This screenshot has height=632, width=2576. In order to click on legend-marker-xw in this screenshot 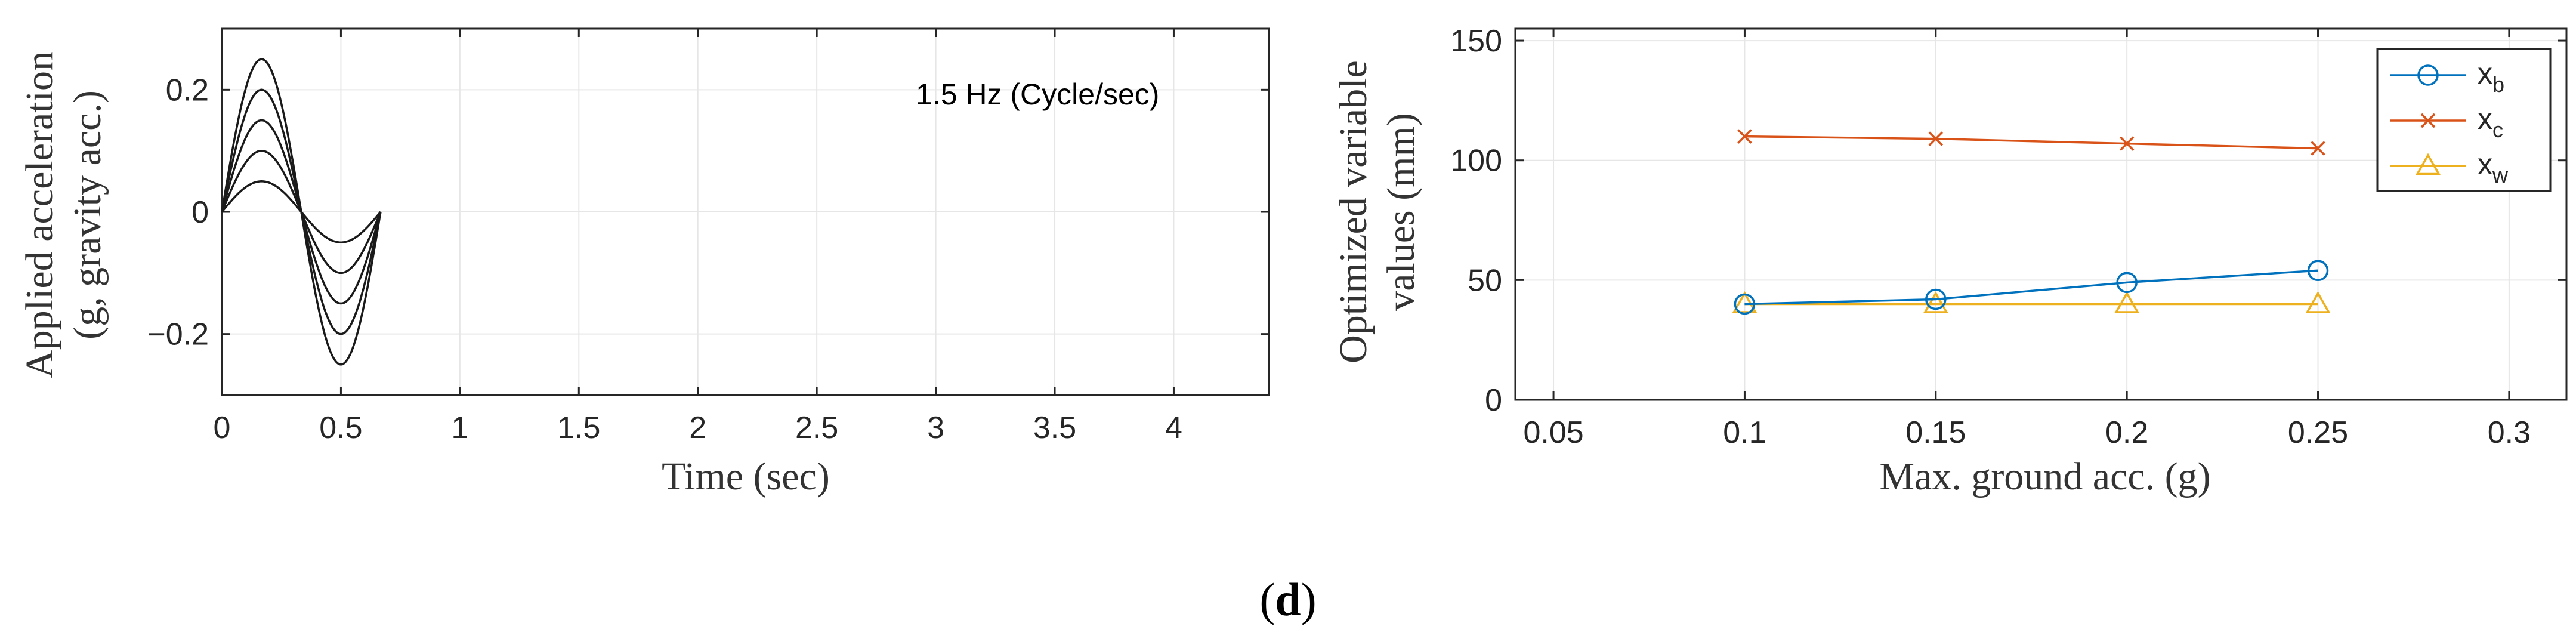, I will do `click(2428, 164)`.